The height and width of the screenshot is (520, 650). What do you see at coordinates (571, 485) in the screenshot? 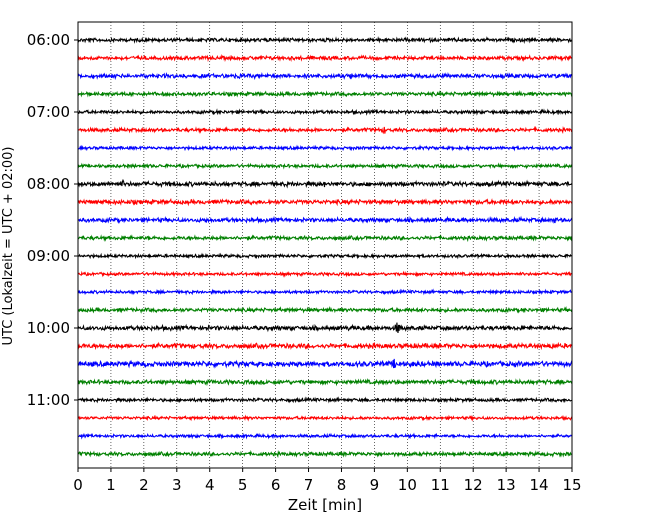
I see `x-tick-label: 15` at bounding box center [571, 485].